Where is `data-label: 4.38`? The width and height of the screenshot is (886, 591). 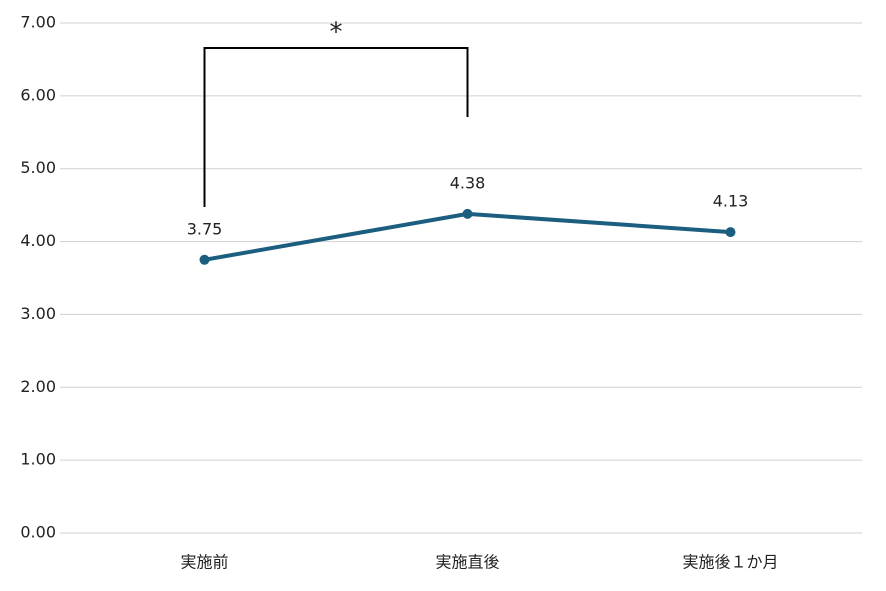
data-label: 4.38 is located at coordinates (468, 182).